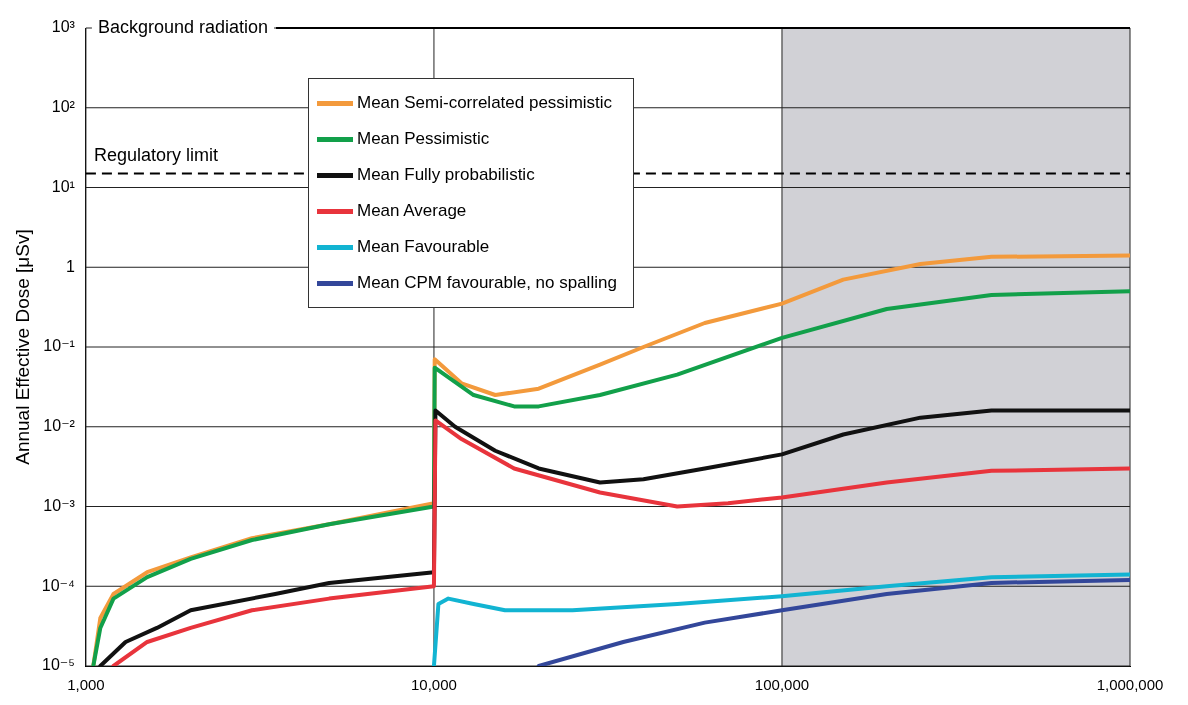 The height and width of the screenshot is (705, 1188). Describe the element at coordinates (423, 247) in the screenshot. I see `legend-label: Mean Favourable` at that location.